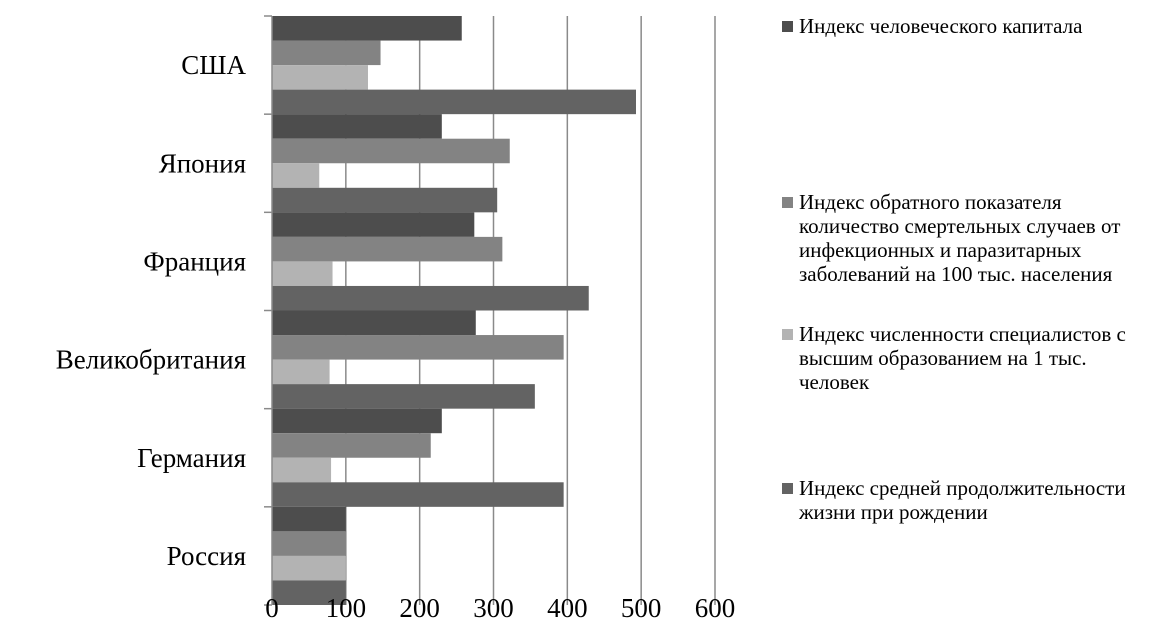 The width and height of the screenshot is (1164, 623). I want to click on category-label: США, so click(213, 65).